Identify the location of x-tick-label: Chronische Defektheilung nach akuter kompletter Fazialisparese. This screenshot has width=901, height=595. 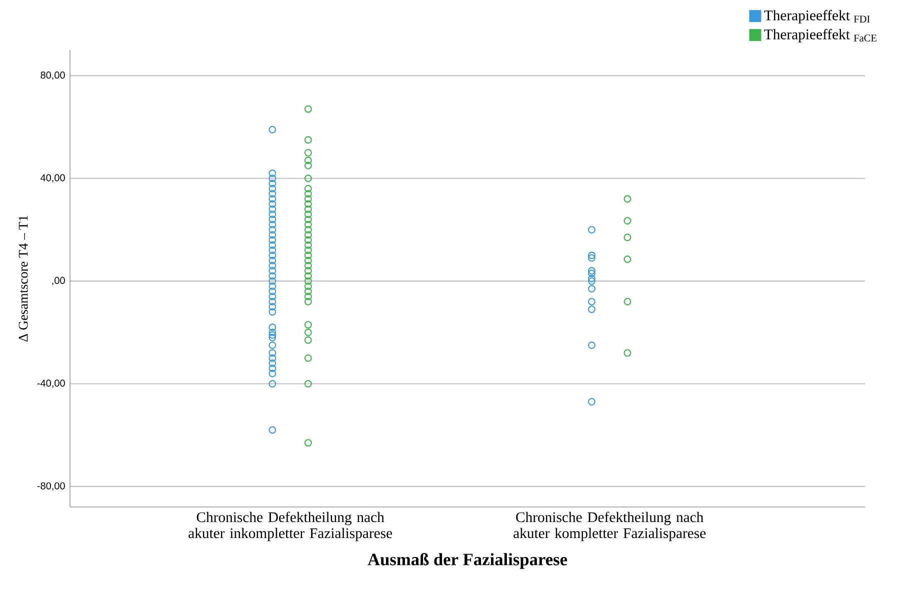
(610, 527).